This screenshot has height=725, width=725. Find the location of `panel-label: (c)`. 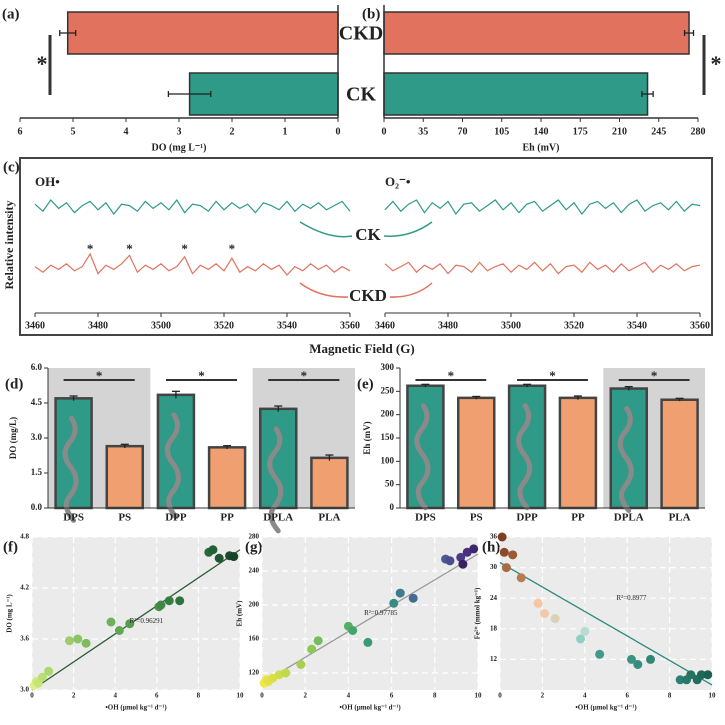

panel-label: (c) is located at coordinates (11, 167).